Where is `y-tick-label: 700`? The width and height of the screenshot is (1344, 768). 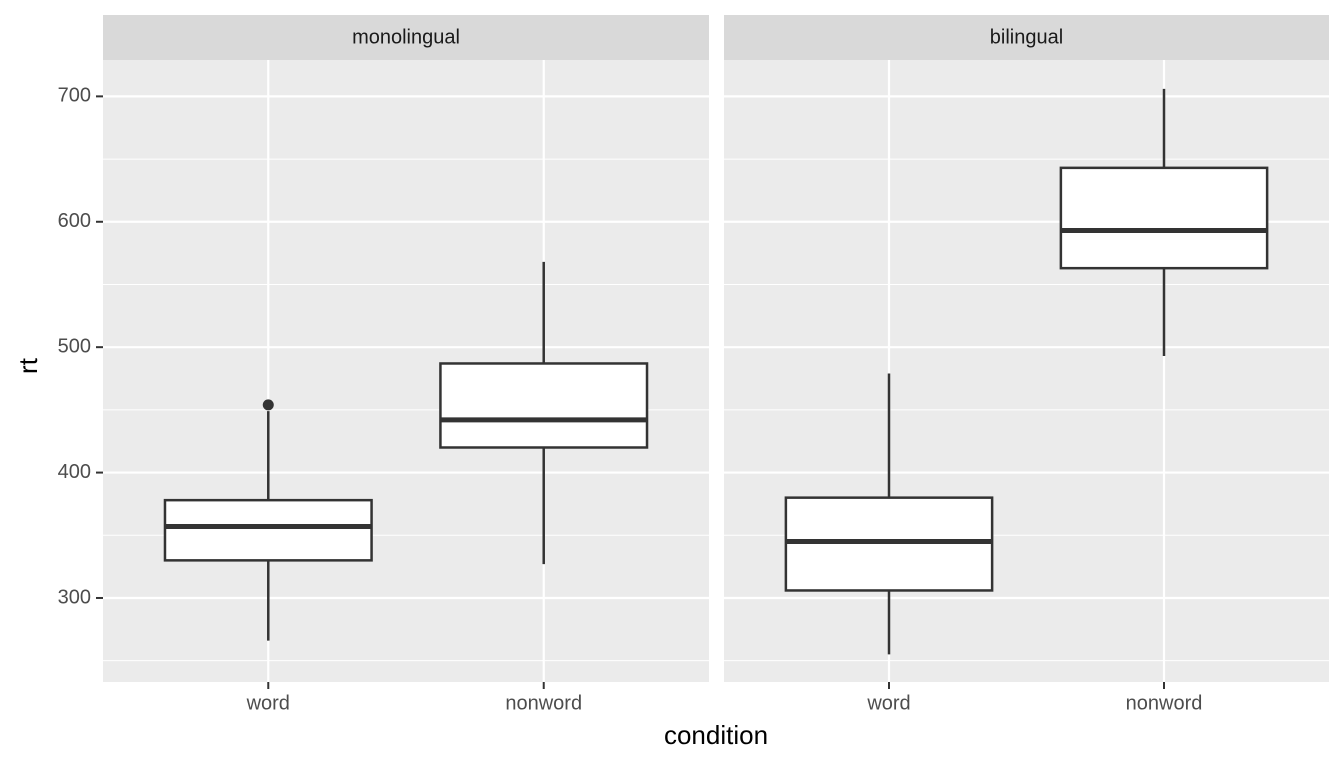
y-tick-label: 700 is located at coordinates (74, 96).